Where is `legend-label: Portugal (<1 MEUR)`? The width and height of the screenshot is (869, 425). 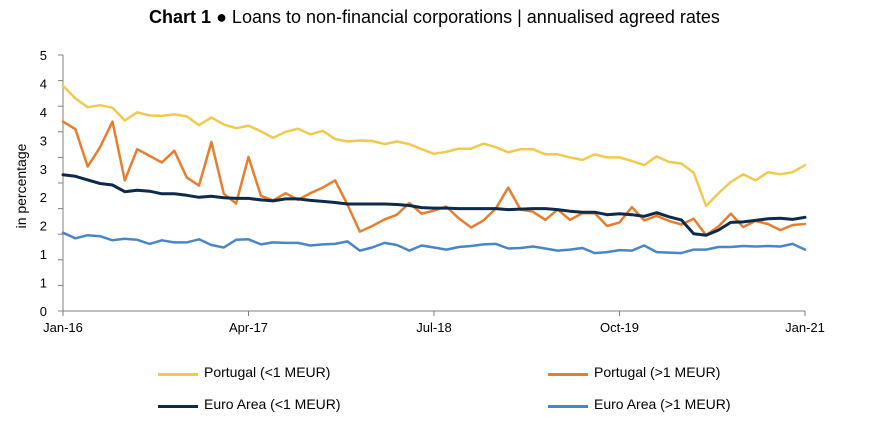 legend-label: Portugal (<1 MEUR) is located at coordinates (267, 372).